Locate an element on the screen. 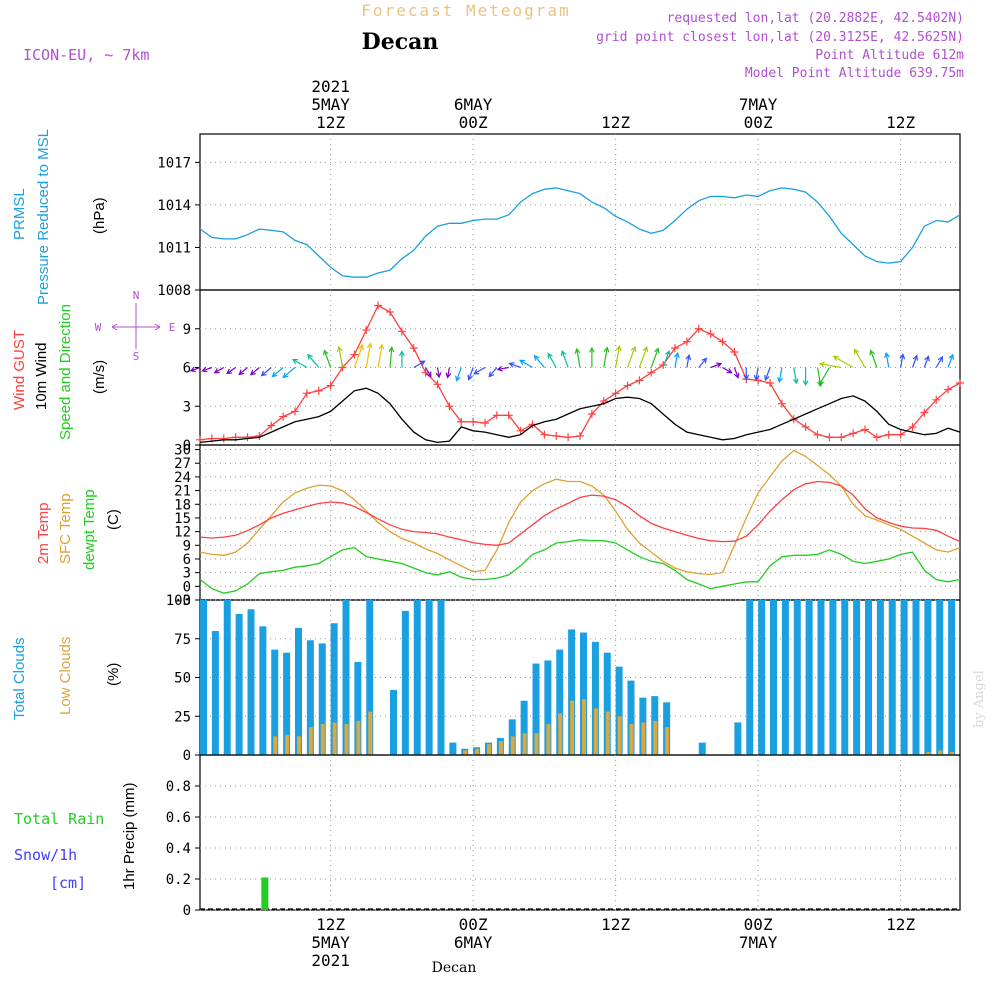  compass-south: S is located at coordinates (136, 356).